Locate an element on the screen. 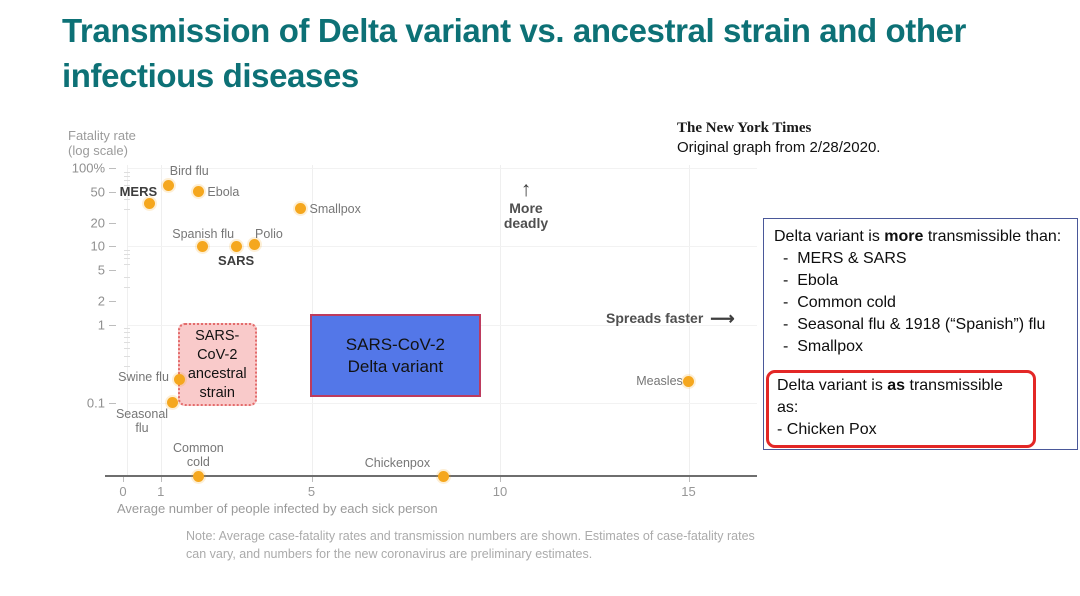 The width and height of the screenshot is (1080, 596). highlight-list: Chicken Pox is located at coordinates (901, 430).